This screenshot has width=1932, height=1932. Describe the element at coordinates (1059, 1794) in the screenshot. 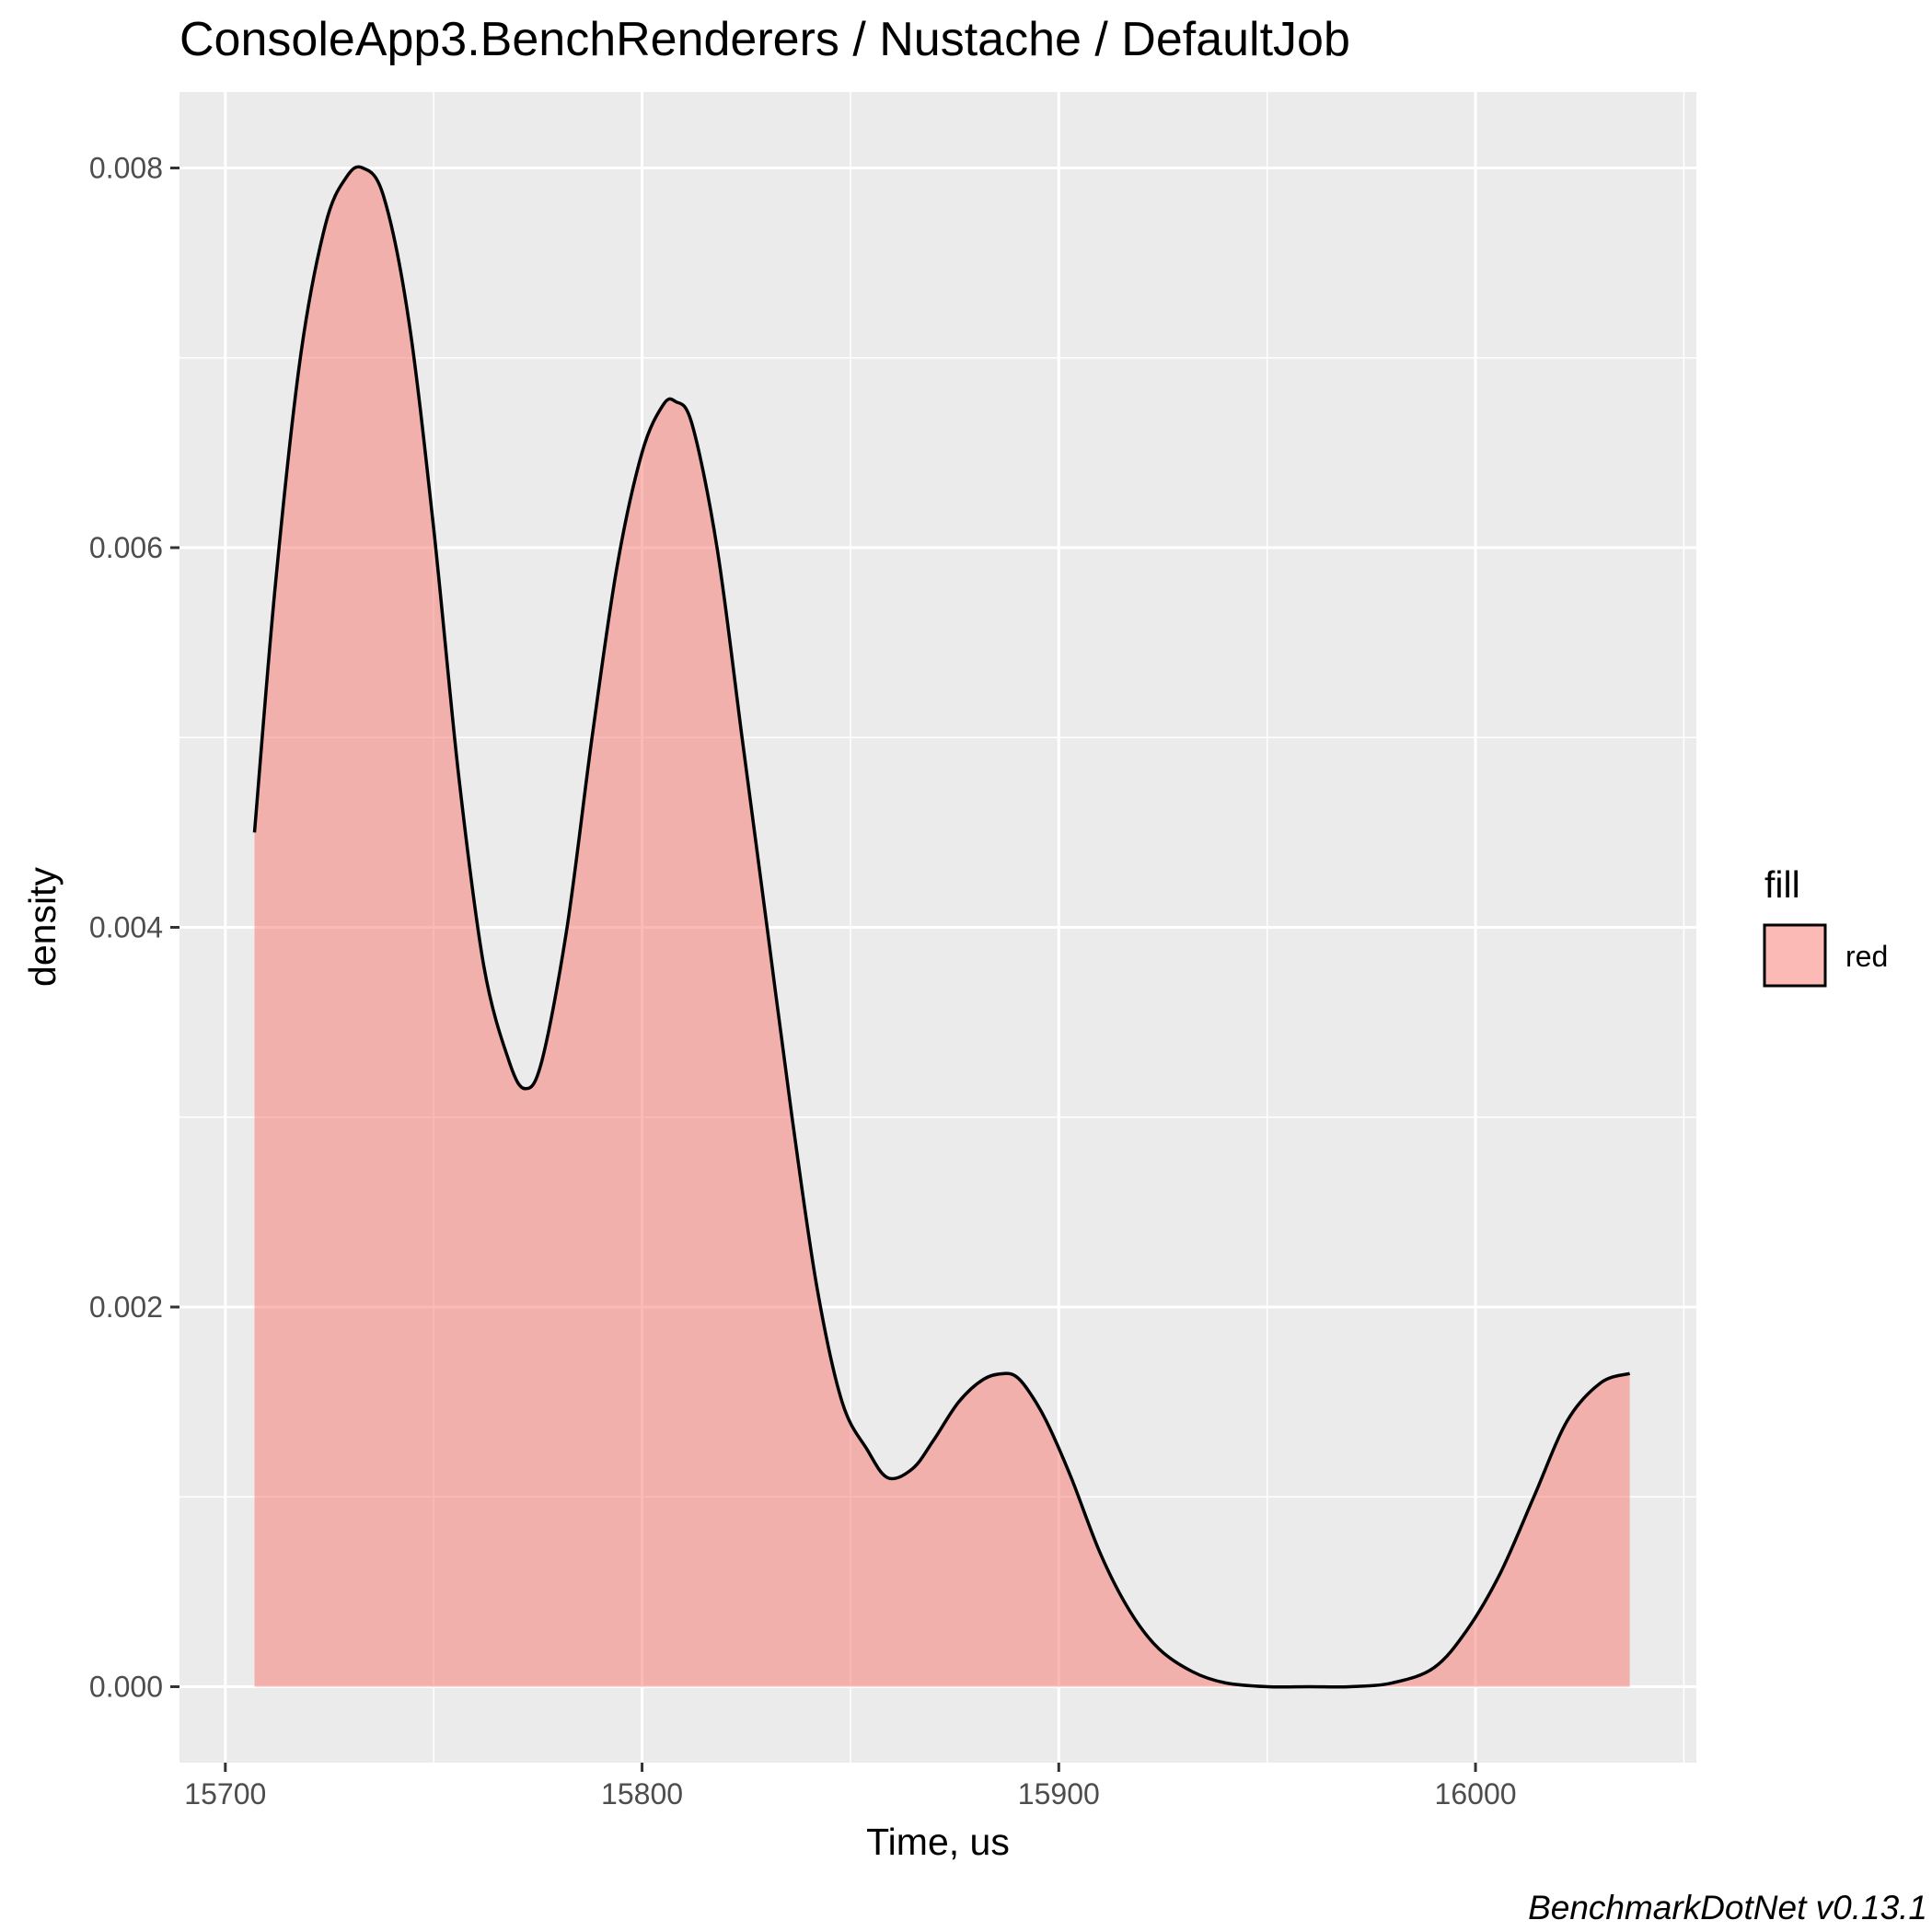

I see `x-tick-label: 15900` at that location.